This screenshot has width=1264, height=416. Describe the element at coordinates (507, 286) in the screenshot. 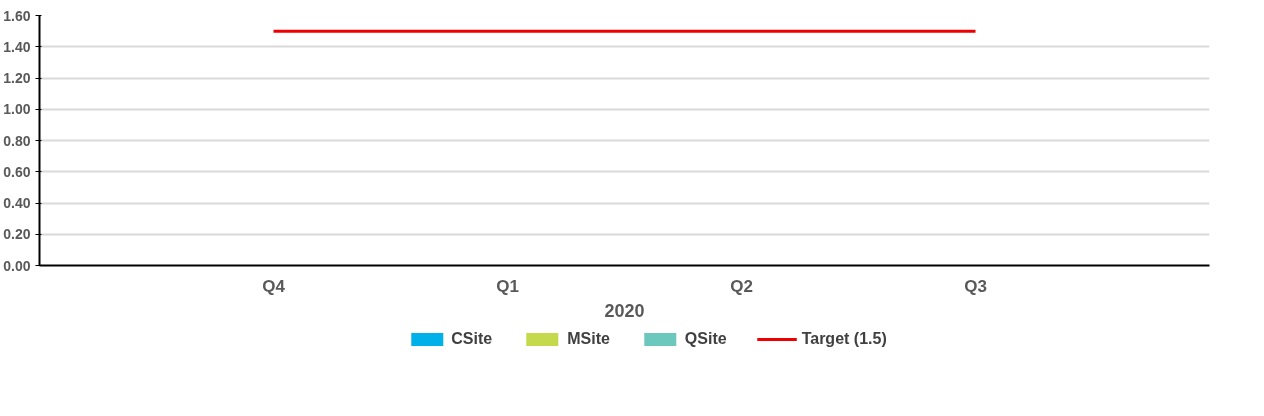

I see `x-tick-label: Q1` at that location.